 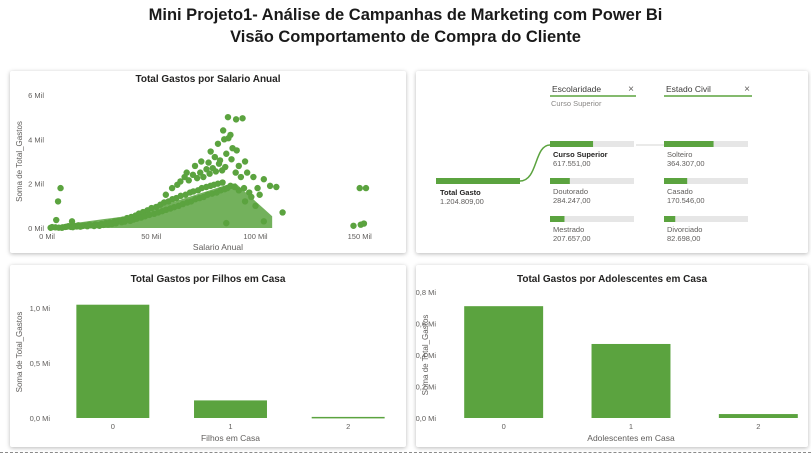 I want to click on y-tick-label: 0 Mil, so click(x=36, y=228).